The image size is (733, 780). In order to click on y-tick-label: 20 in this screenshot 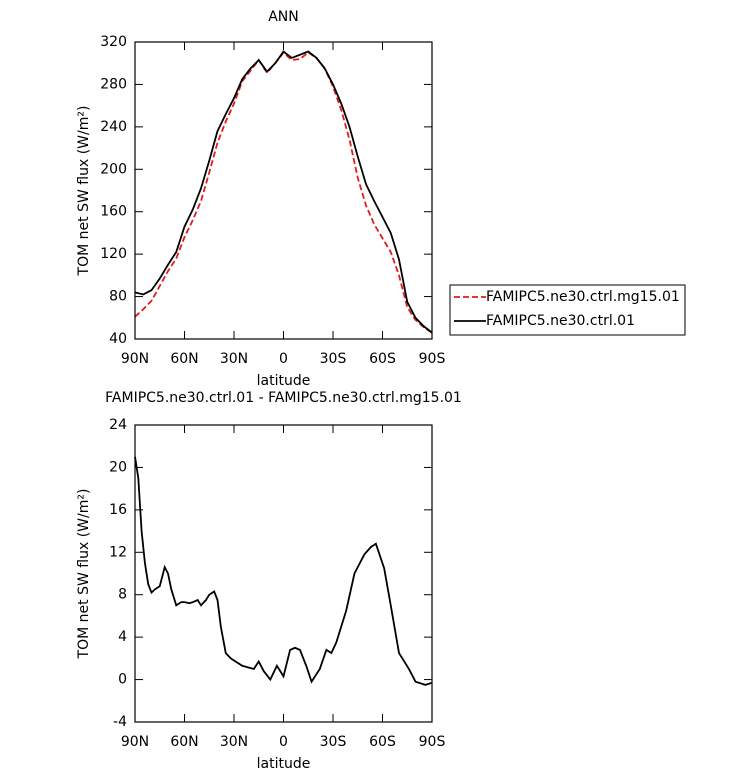, I will do `click(118, 467)`.